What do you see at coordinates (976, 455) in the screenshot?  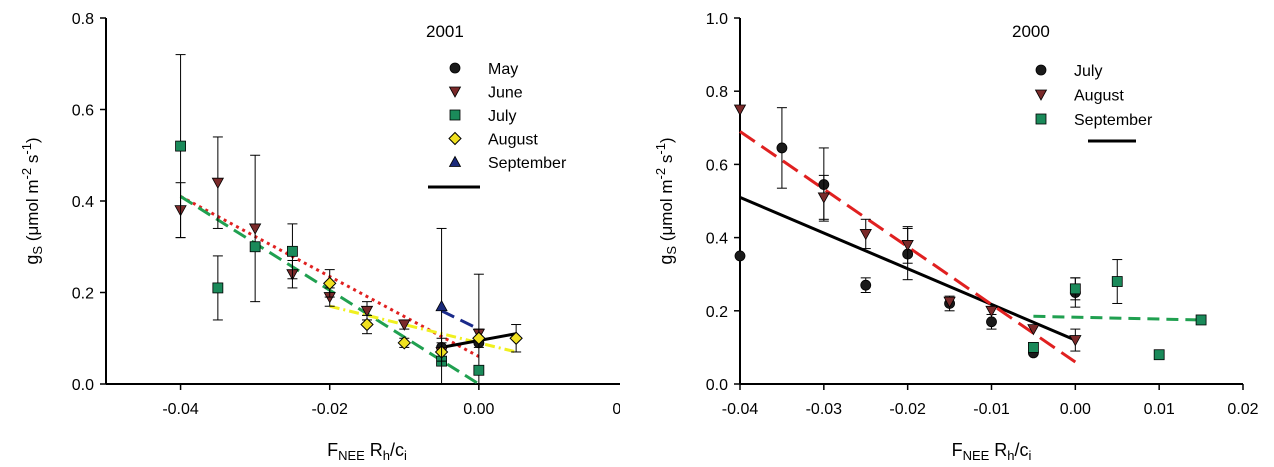 I see `x-label-subscript: NEE` at bounding box center [976, 455].